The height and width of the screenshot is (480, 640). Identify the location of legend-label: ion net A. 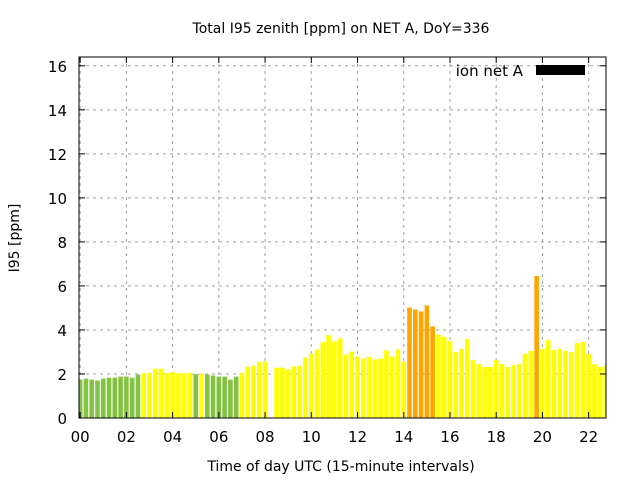
(490, 71).